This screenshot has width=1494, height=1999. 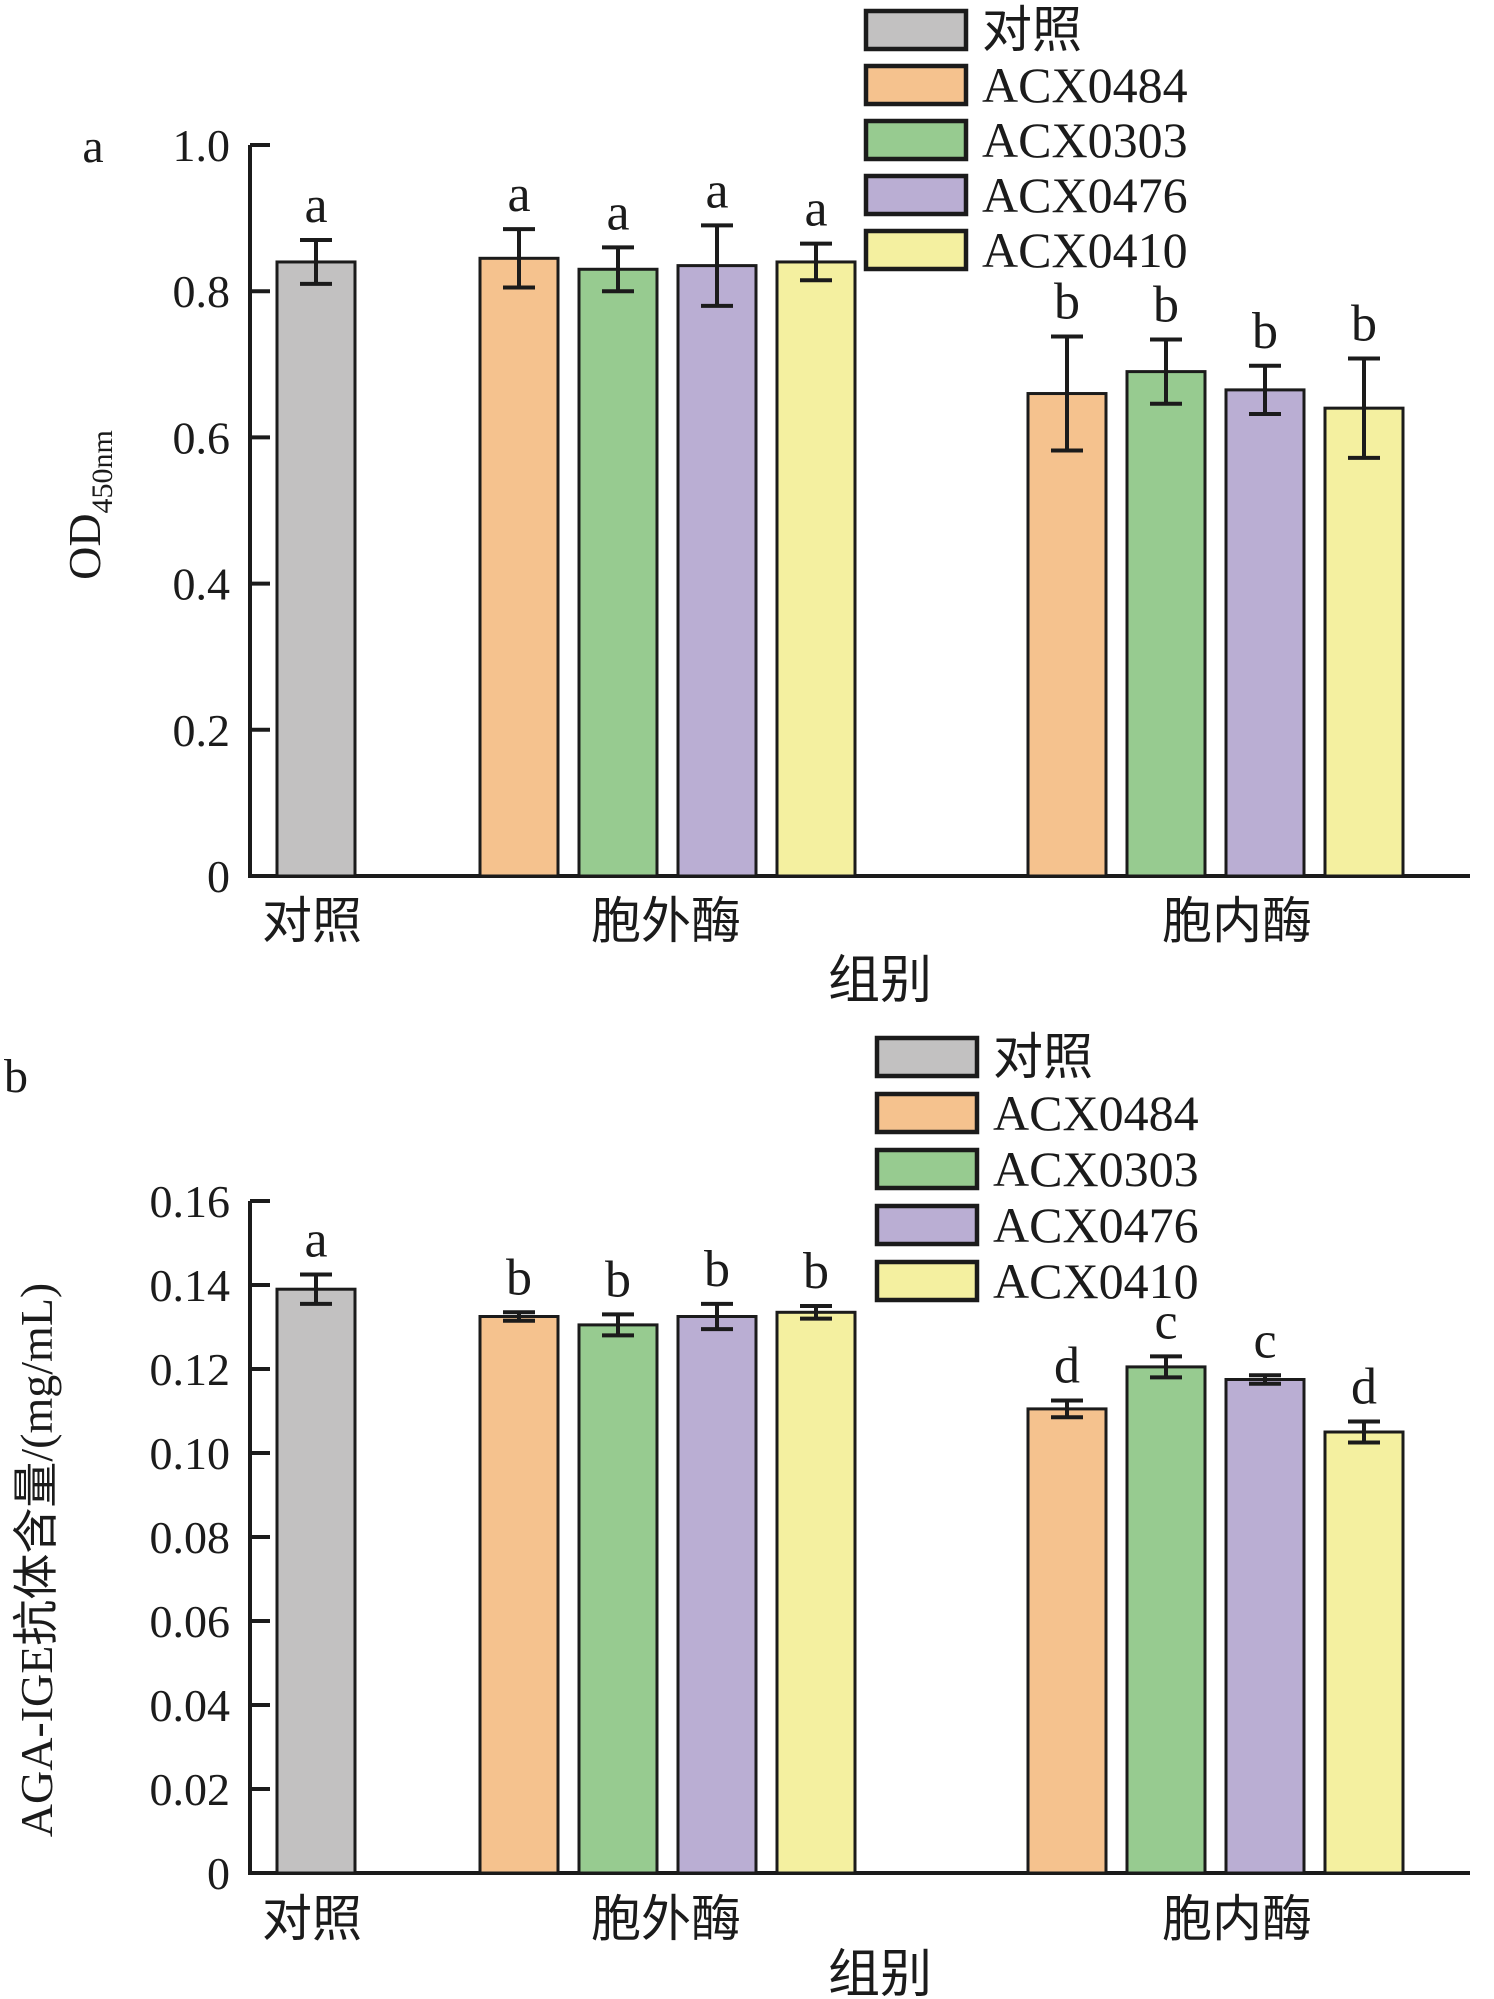 What do you see at coordinates (816, 1271) in the screenshot?
I see `sig-letter-ACX0410-胞外酶: b` at bounding box center [816, 1271].